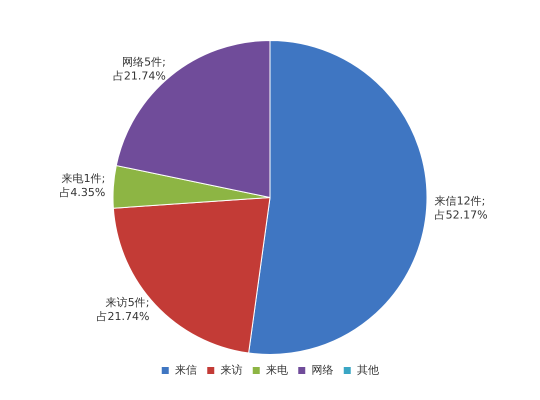 This screenshot has height=400, width=540. Describe the element at coordinates (277, 369) in the screenshot. I see `legend-label: 来电` at that location.